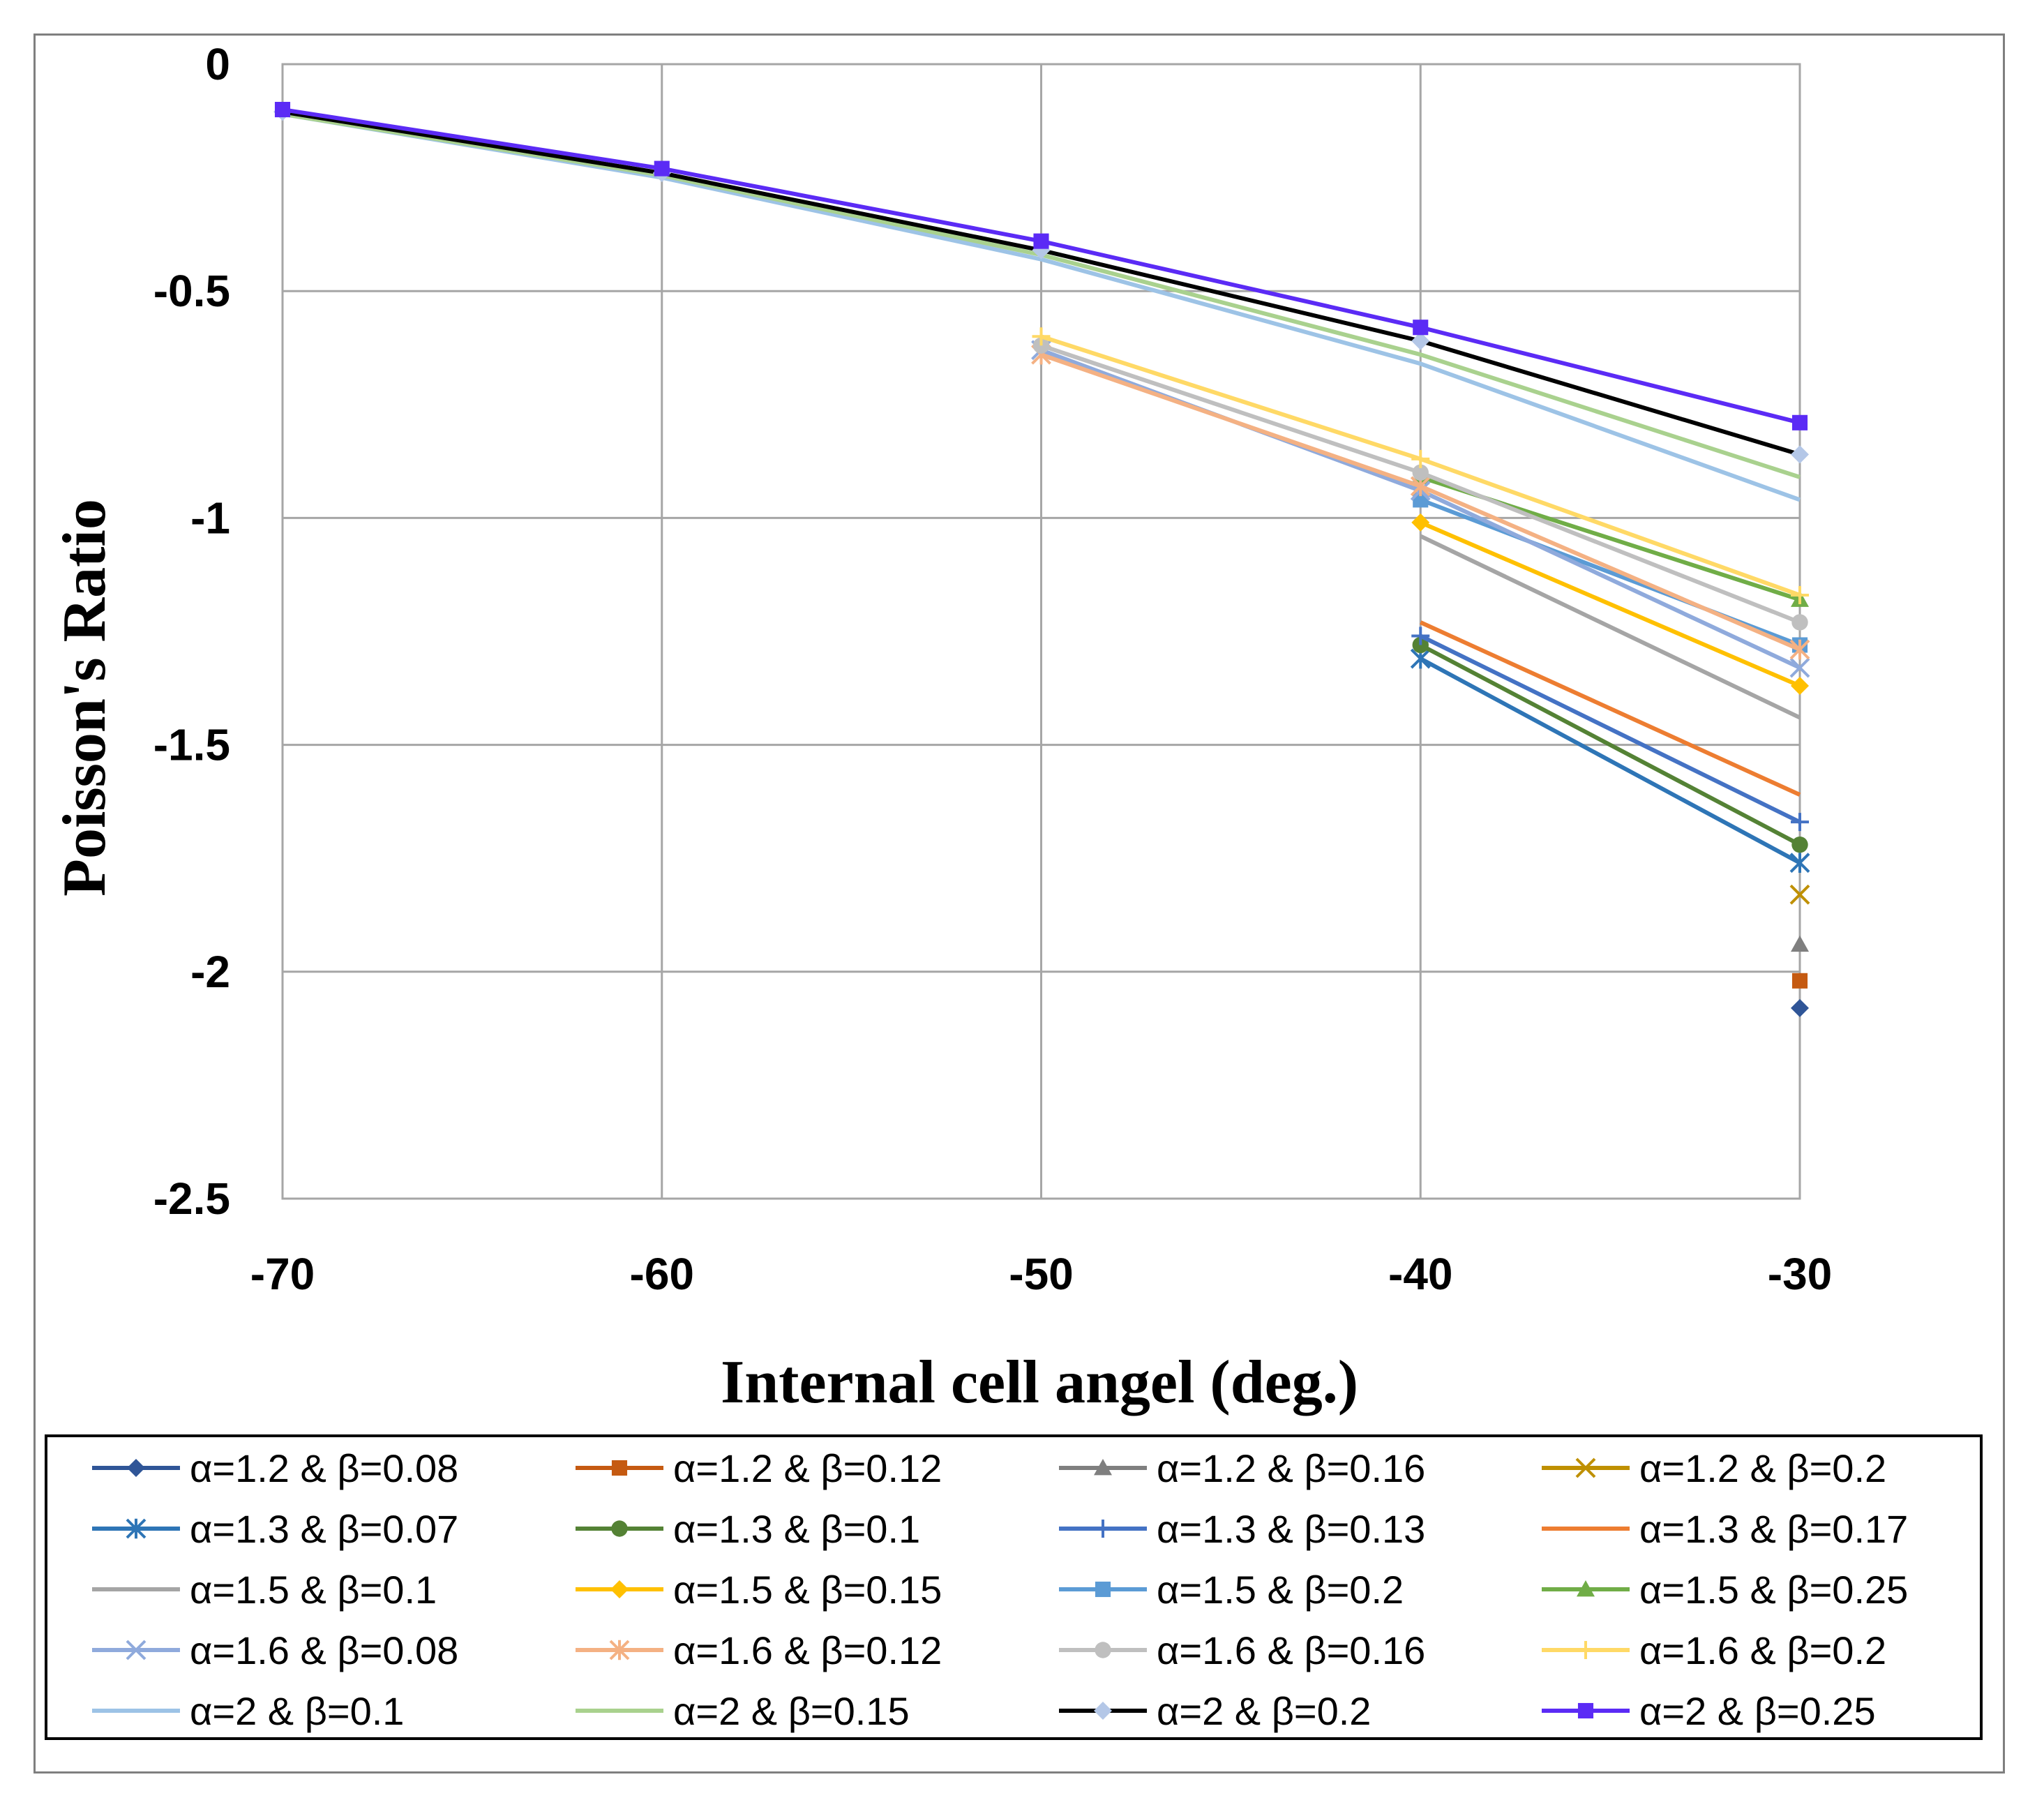 The image size is (2044, 1807). What do you see at coordinates (1264, 1711) in the screenshot?
I see `legend-label: α=2 & β=0.2` at bounding box center [1264, 1711].